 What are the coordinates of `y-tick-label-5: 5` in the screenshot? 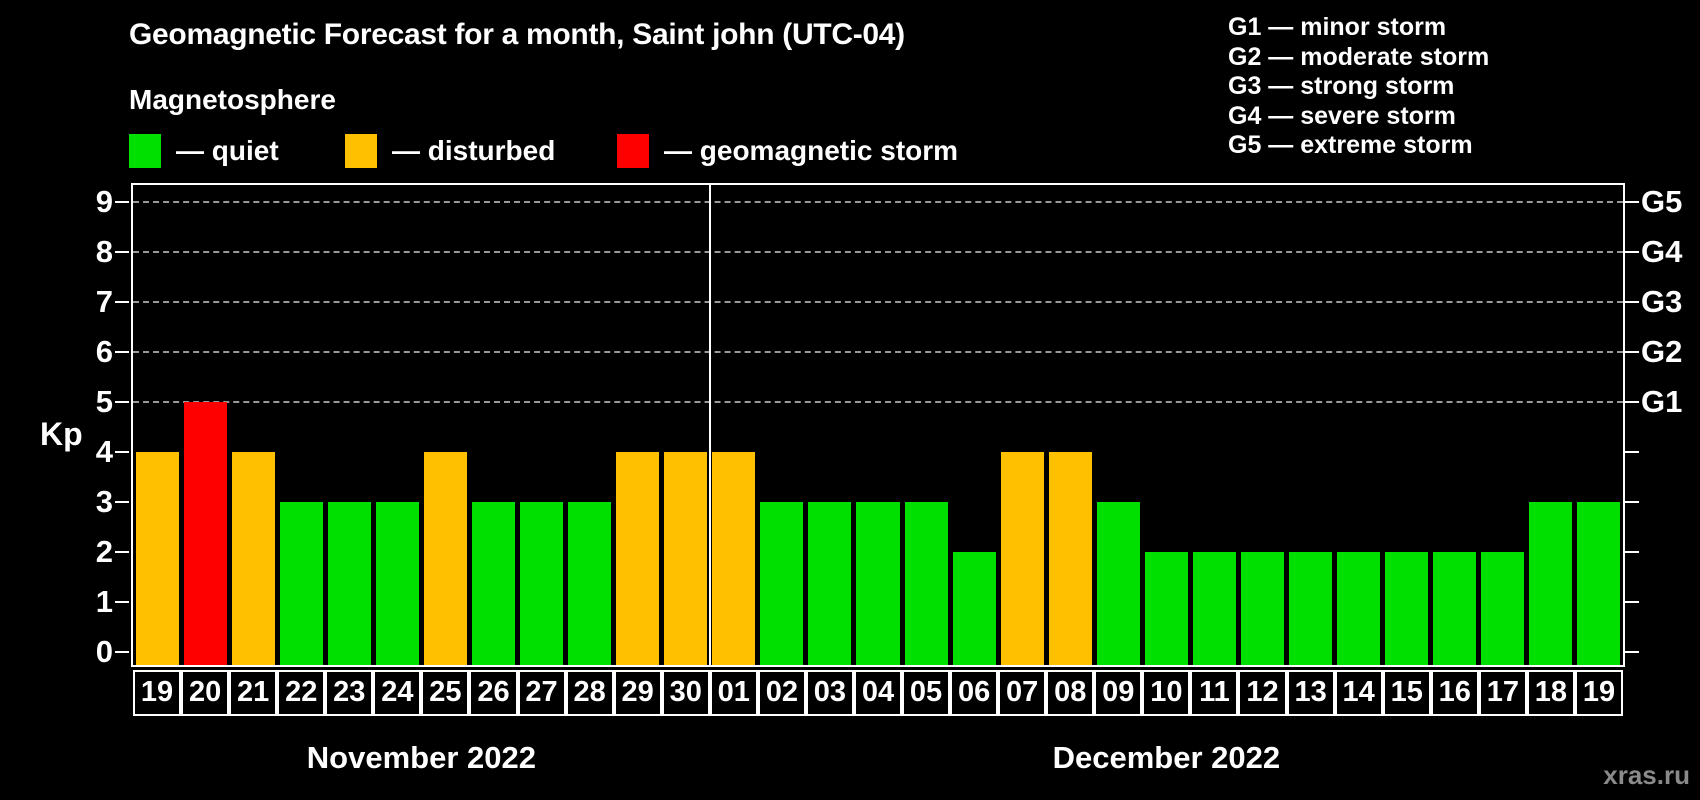 It's located at (104, 401).